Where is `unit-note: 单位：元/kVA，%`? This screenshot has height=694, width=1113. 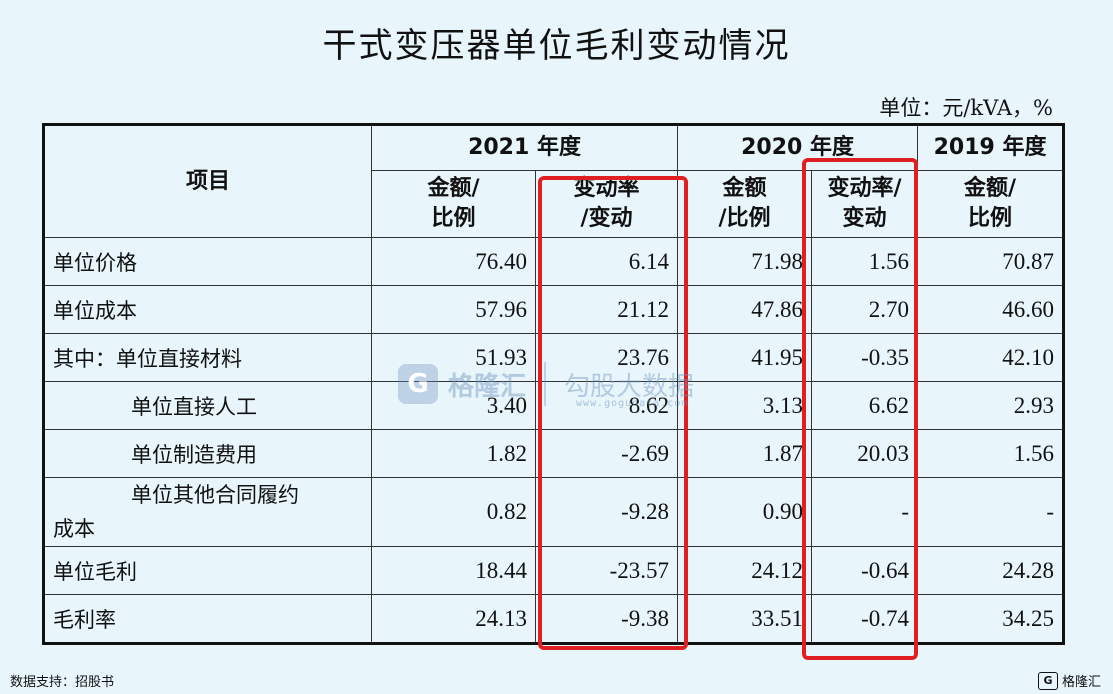 unit-note: 单位：元/kVA，% is located at coordinates (966, 108).